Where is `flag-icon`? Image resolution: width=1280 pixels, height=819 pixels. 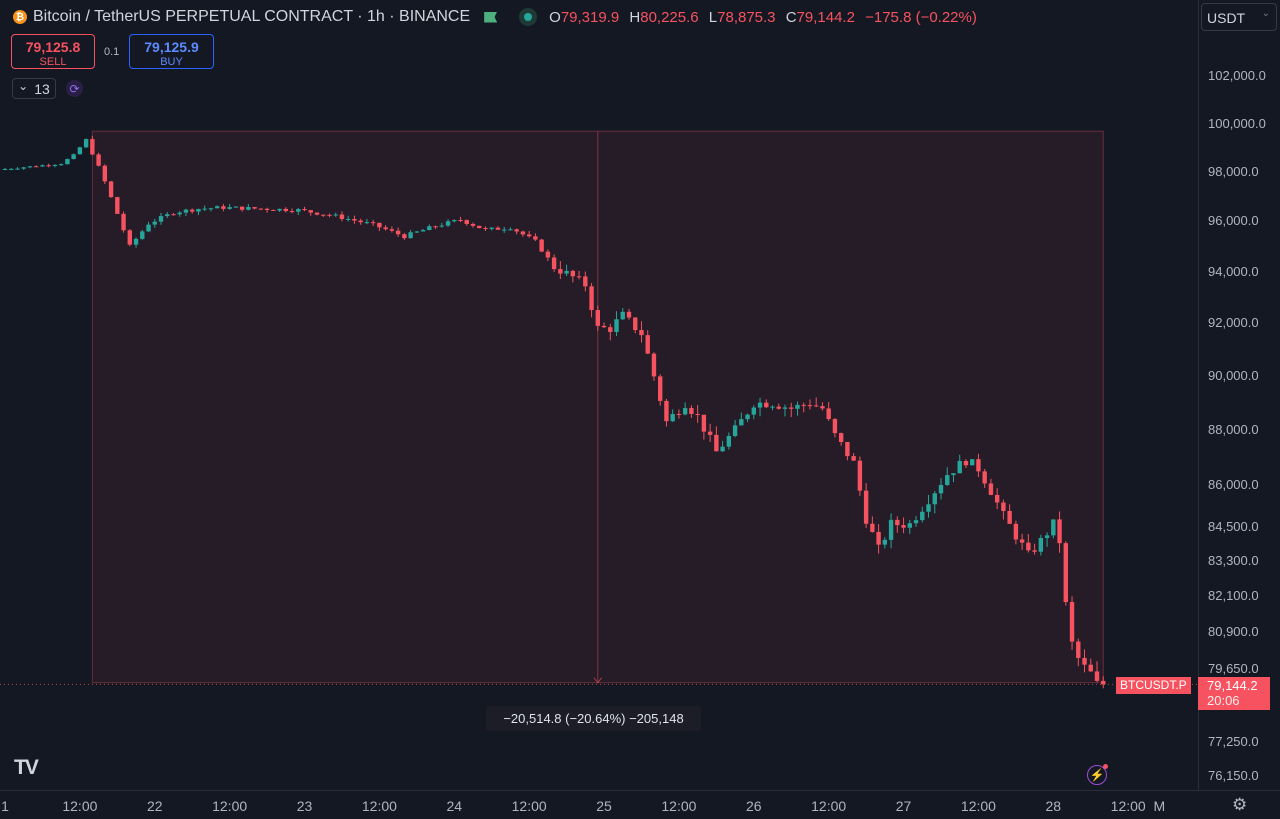
flag-icon is located at coordinates (491, 17).